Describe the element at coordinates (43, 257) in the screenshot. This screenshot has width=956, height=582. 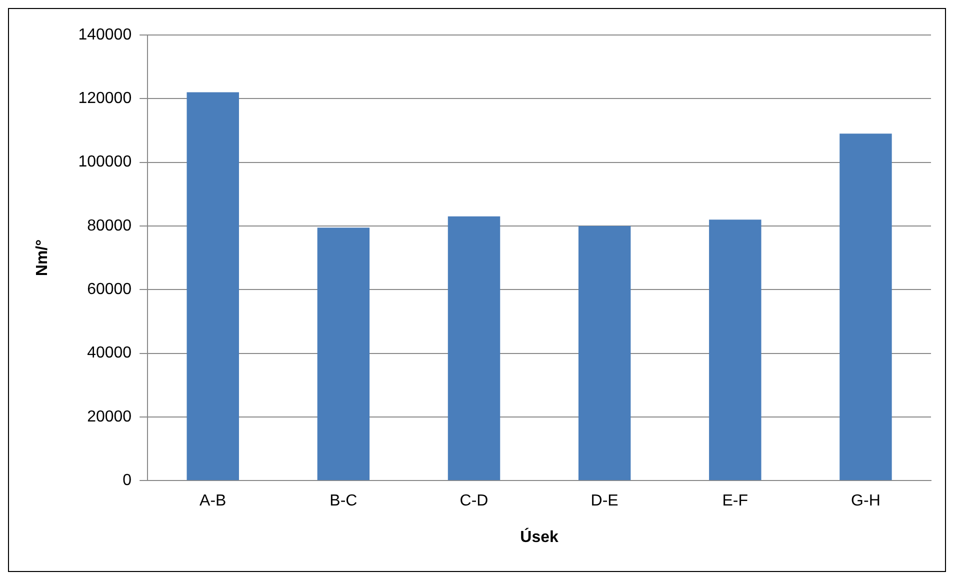
I see `y-axis-title: Nm/°` at that location.